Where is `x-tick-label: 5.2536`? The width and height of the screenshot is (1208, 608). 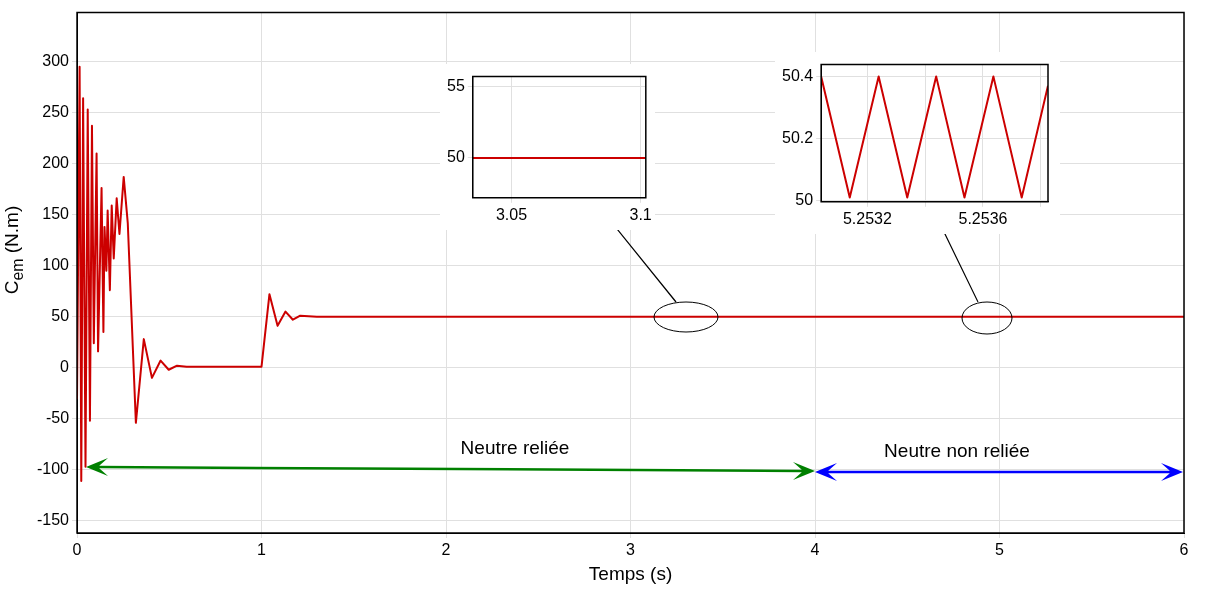 x-tick-label: 5.2536 is located at coordinates (983, 218).